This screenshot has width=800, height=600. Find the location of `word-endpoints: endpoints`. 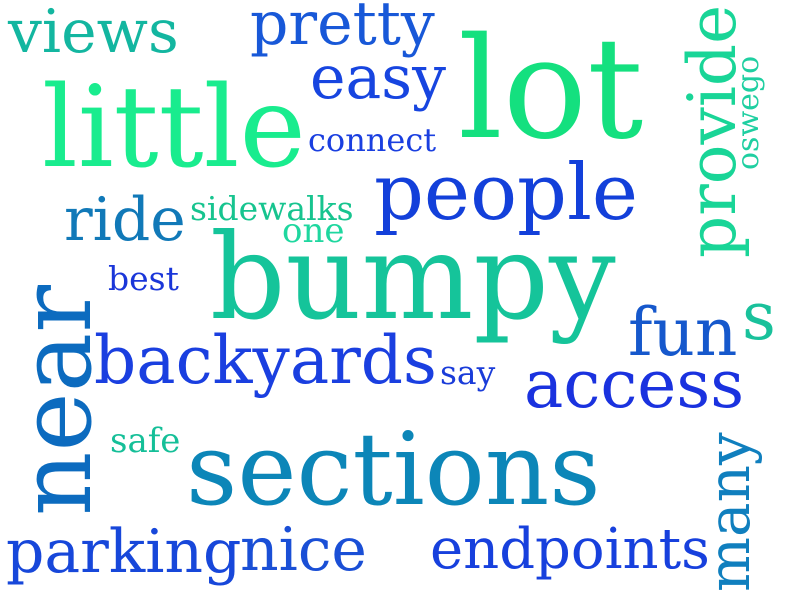

word-endpoints: endpoints is located at coordinates (570, 549).